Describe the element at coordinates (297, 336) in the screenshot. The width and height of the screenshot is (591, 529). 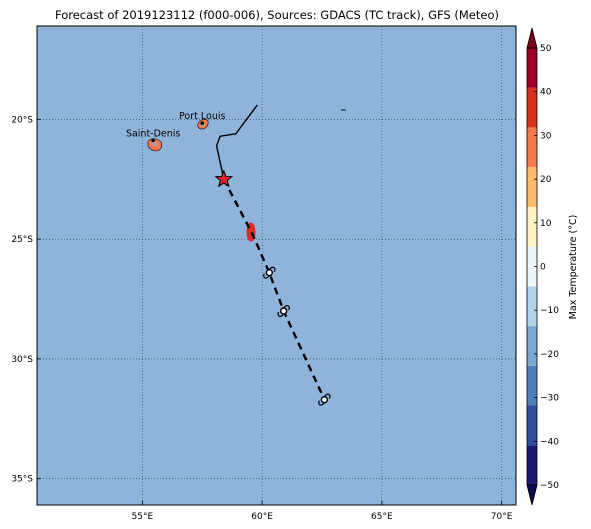
I see `cyclone-symbols` at that location.